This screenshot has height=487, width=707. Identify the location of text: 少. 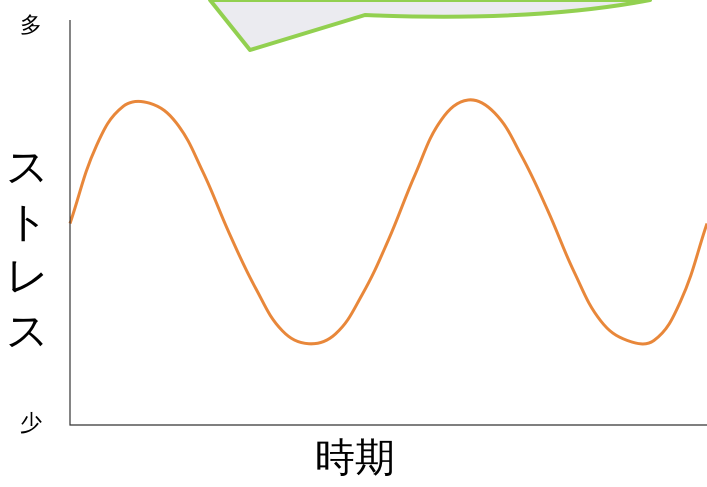
(31, 424).